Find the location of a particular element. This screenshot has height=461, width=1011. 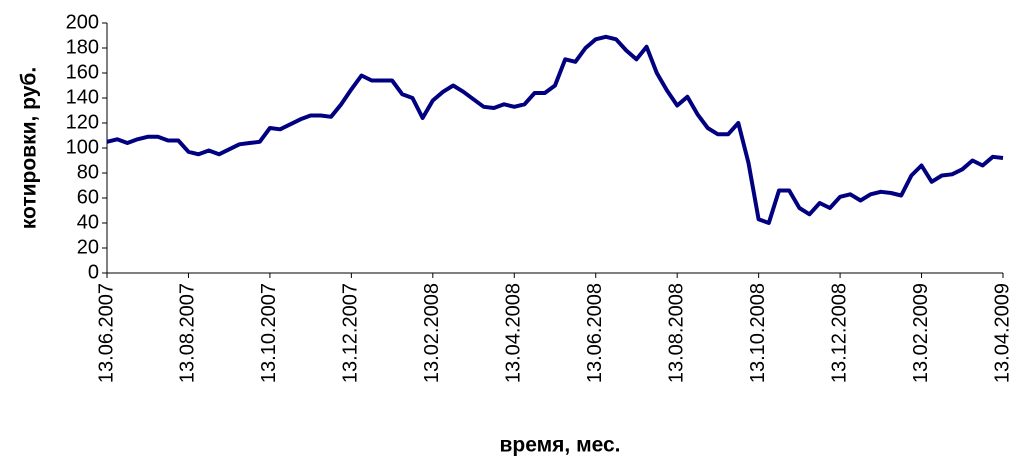

y-axis-title: котировки, руб. is located at coordinates (29, 148).